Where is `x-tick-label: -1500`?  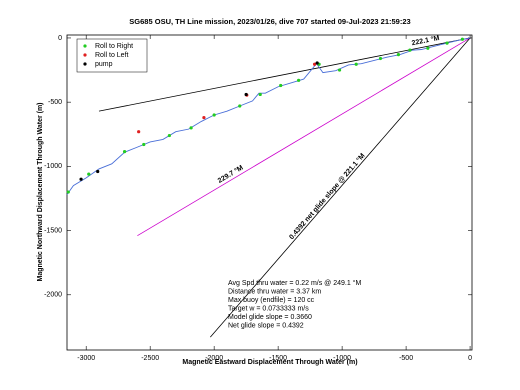 x-tick-label: -1500 is located at coordinates (278, 358).